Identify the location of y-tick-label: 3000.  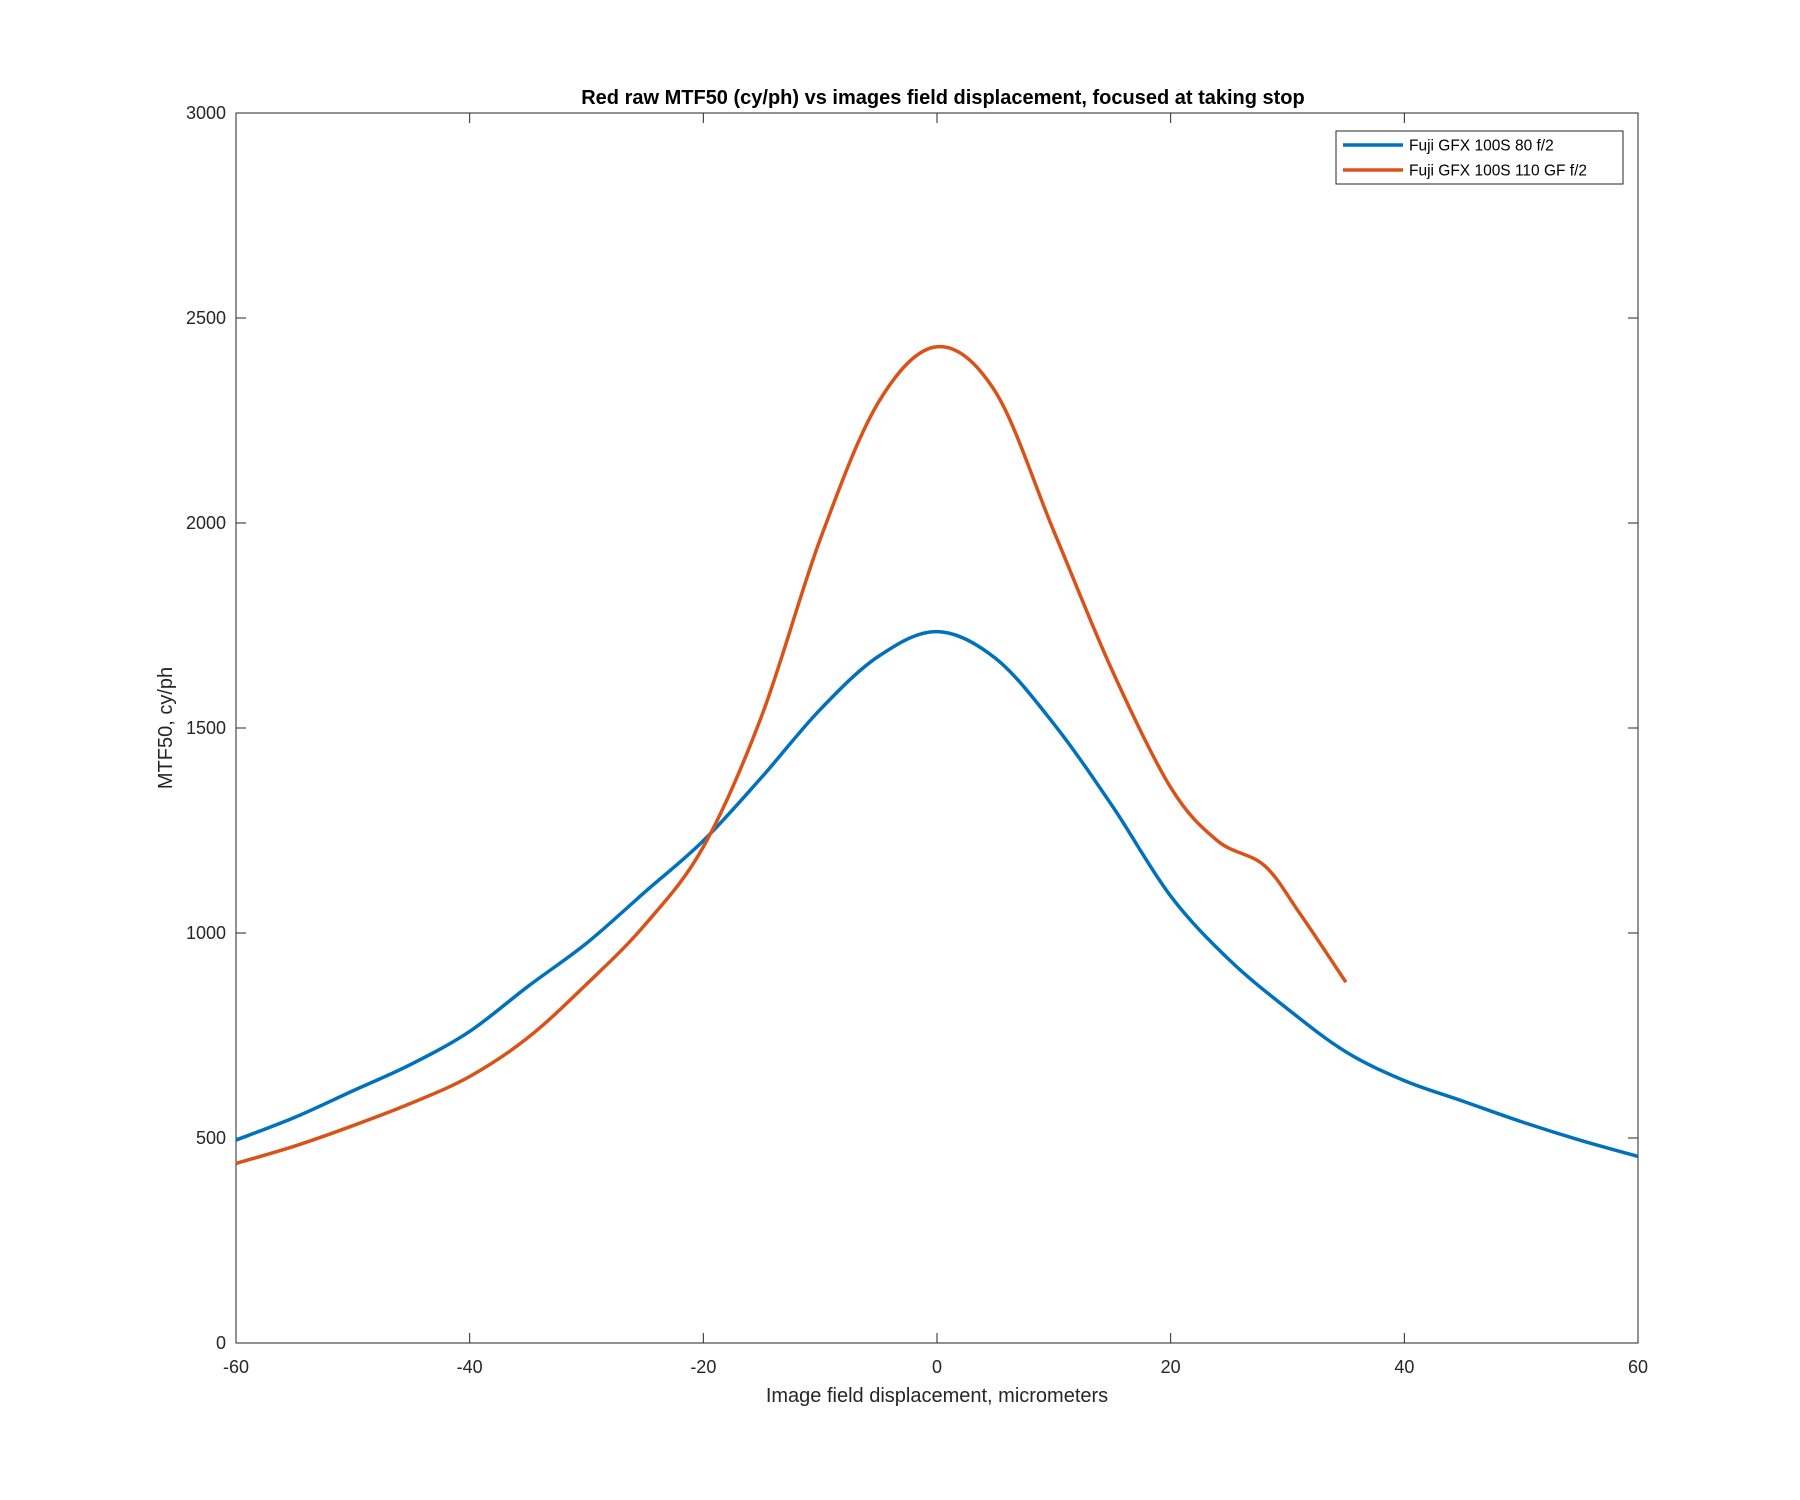
(206, 113).